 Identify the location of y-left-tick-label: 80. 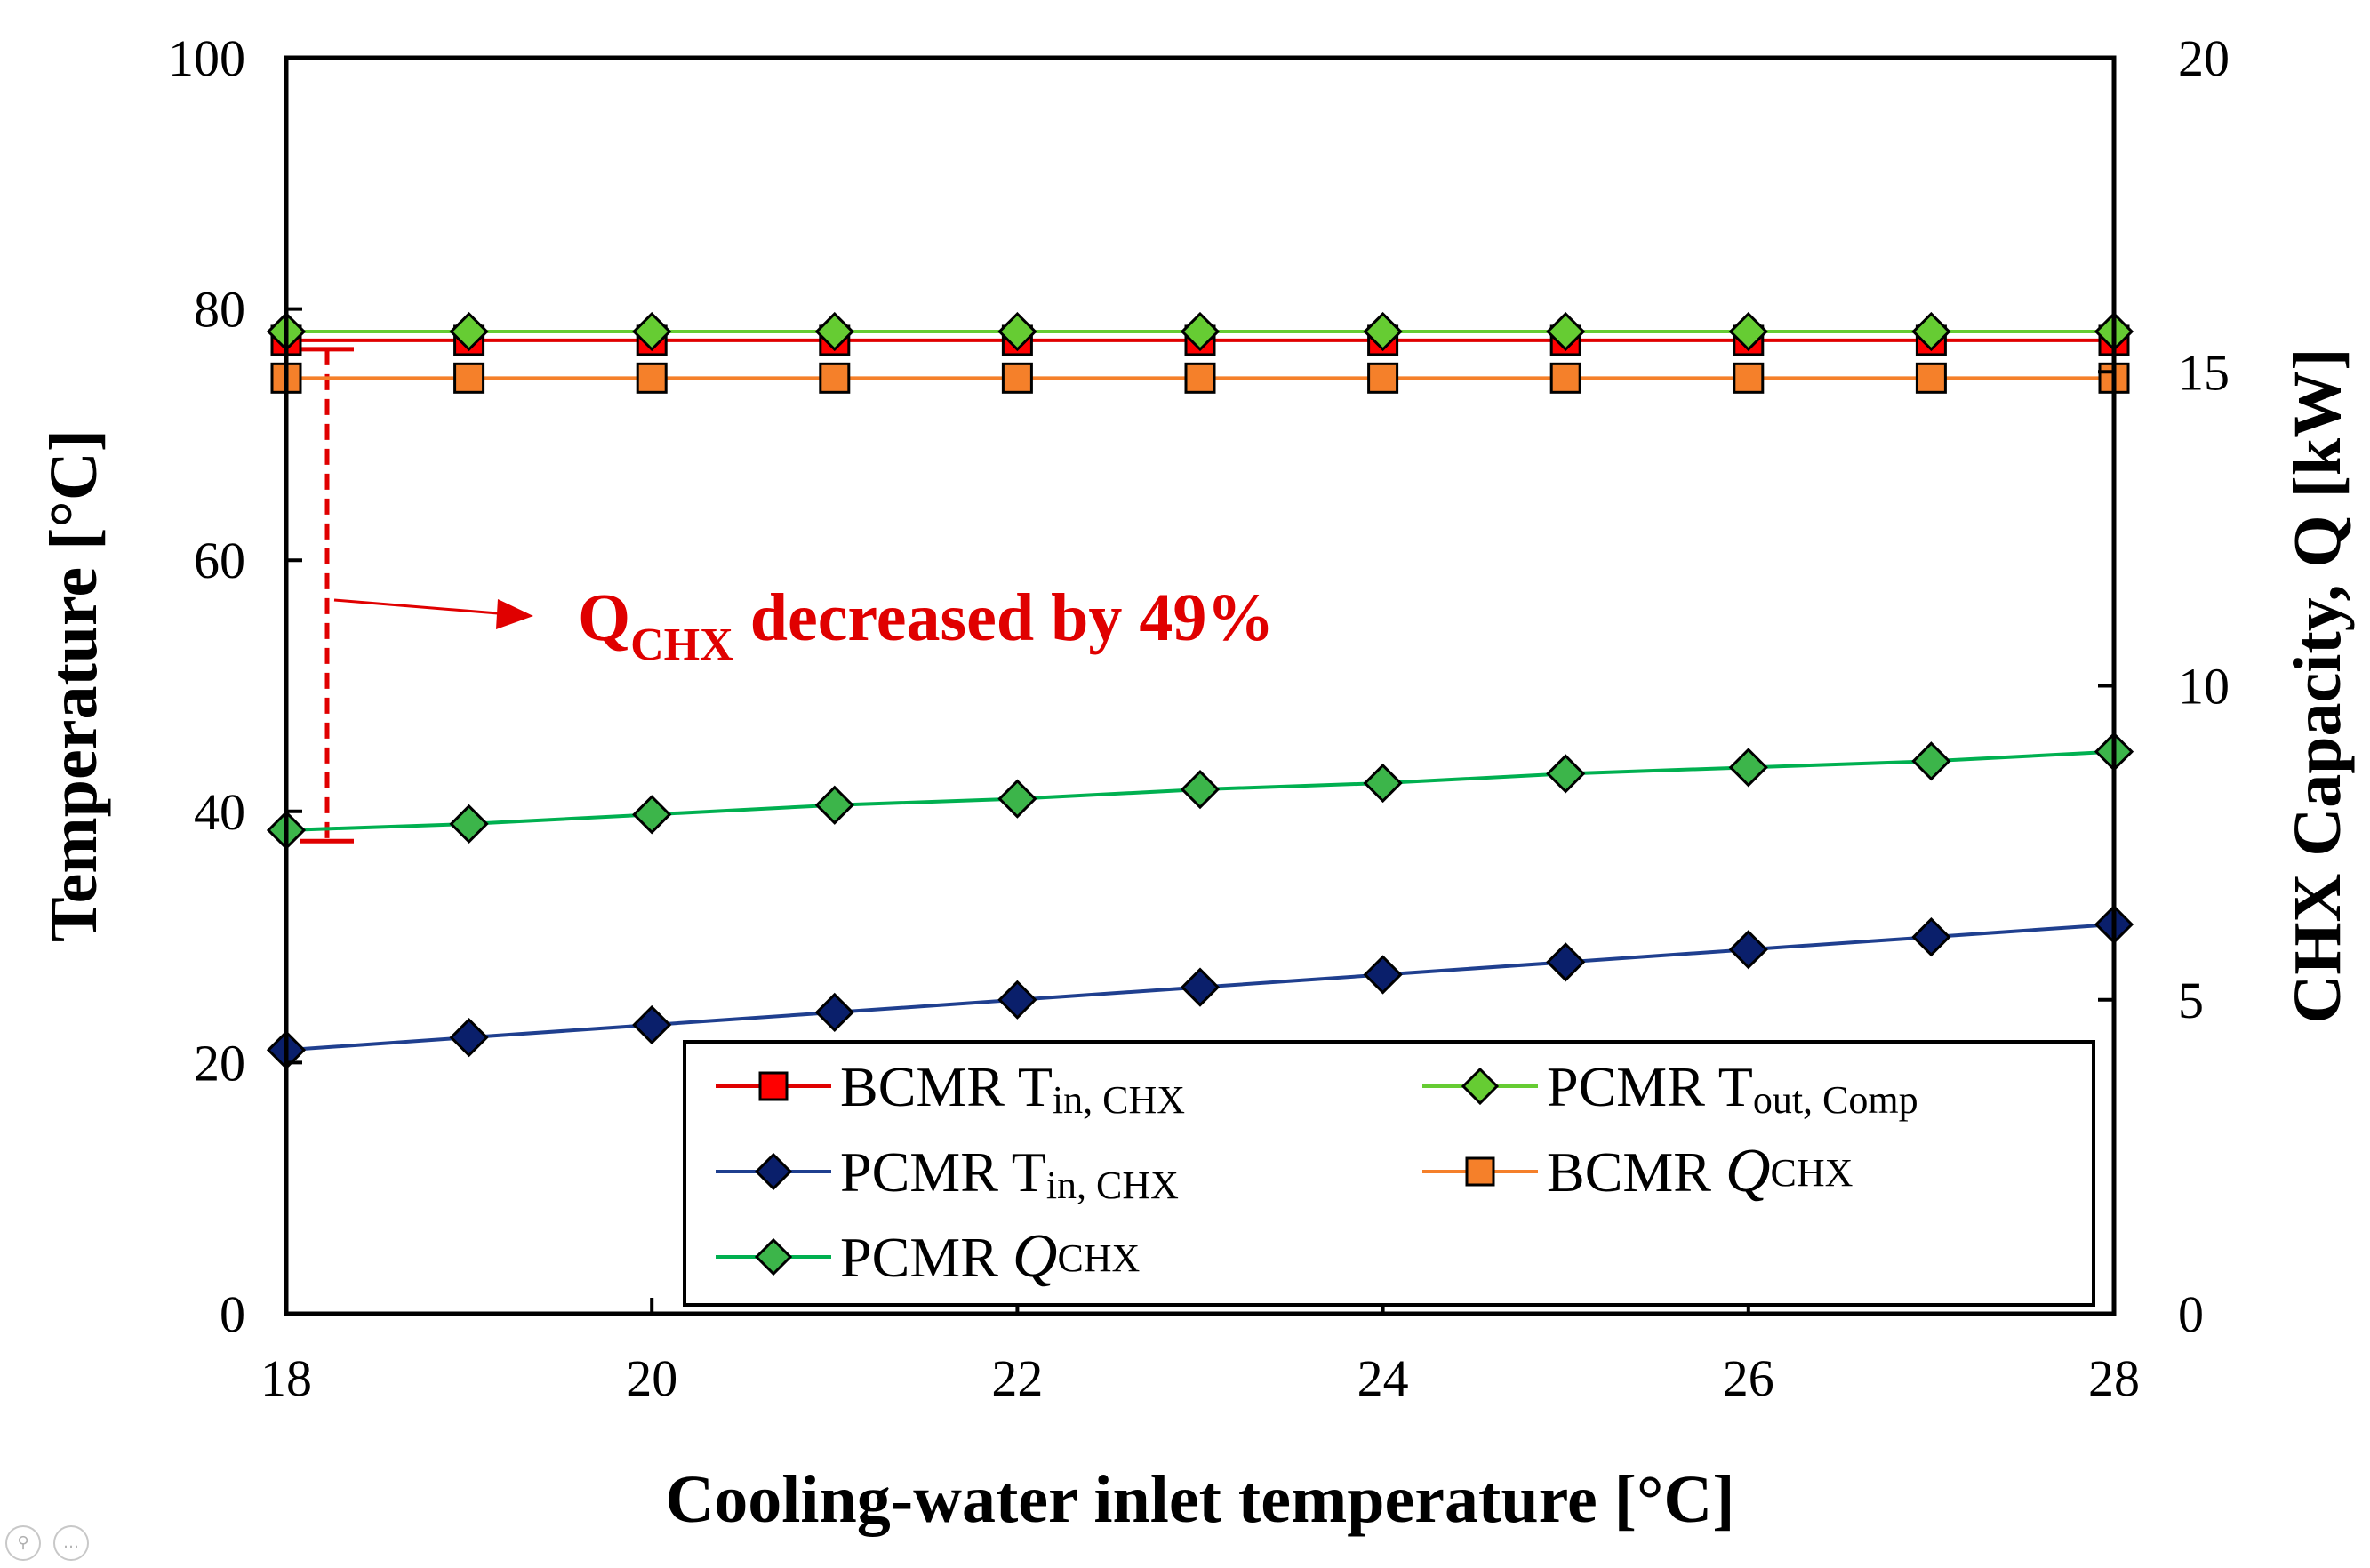
(219, 310).